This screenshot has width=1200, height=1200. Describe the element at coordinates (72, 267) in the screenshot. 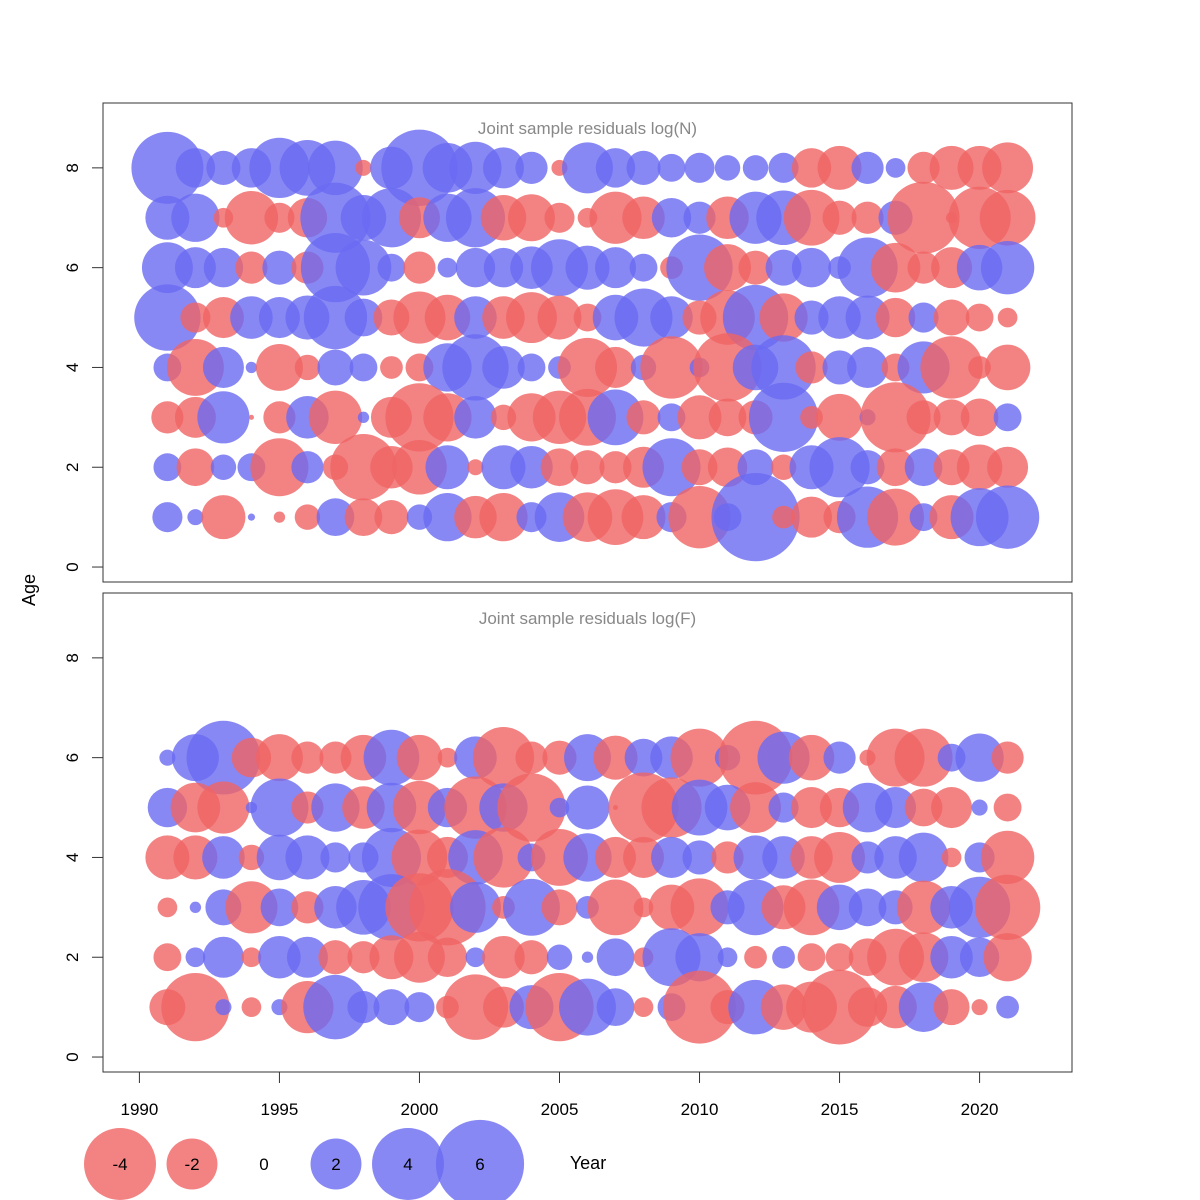

I see `y-tick-label: 6` at that location.